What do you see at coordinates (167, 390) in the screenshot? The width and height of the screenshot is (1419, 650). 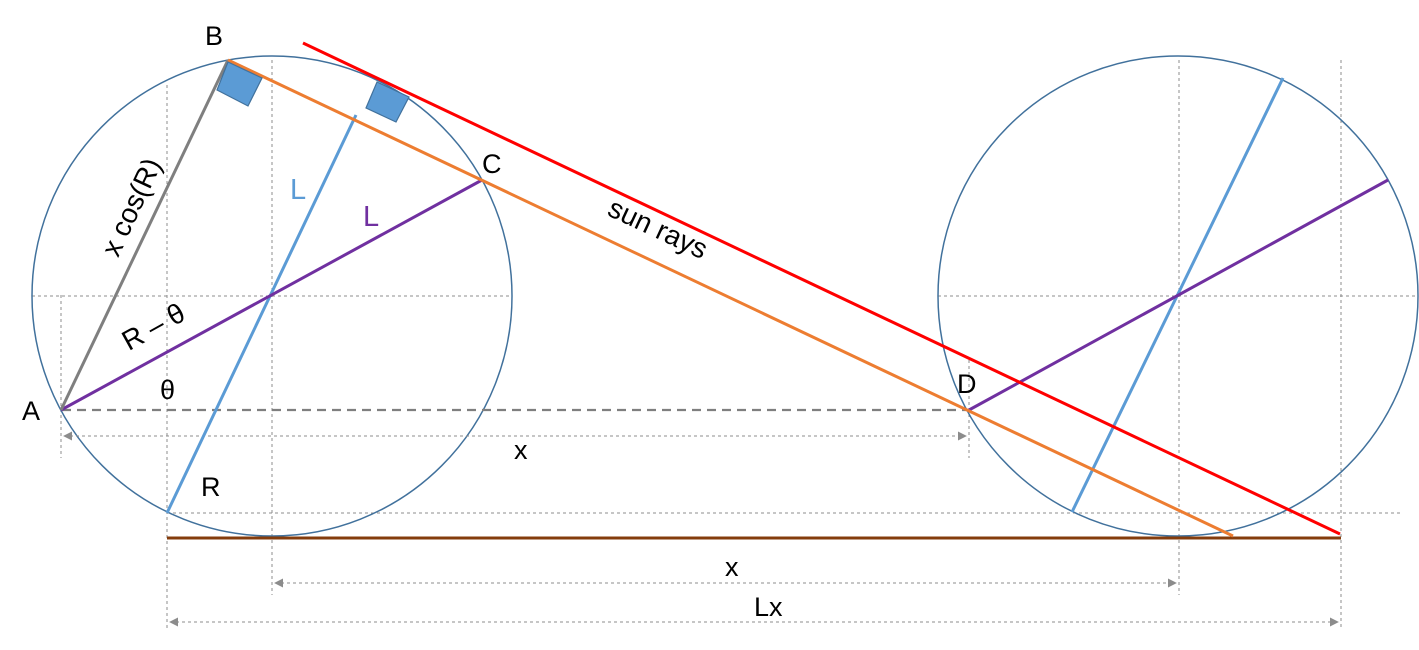 I see `label-theta: θ` at bounding box center [167, 390].